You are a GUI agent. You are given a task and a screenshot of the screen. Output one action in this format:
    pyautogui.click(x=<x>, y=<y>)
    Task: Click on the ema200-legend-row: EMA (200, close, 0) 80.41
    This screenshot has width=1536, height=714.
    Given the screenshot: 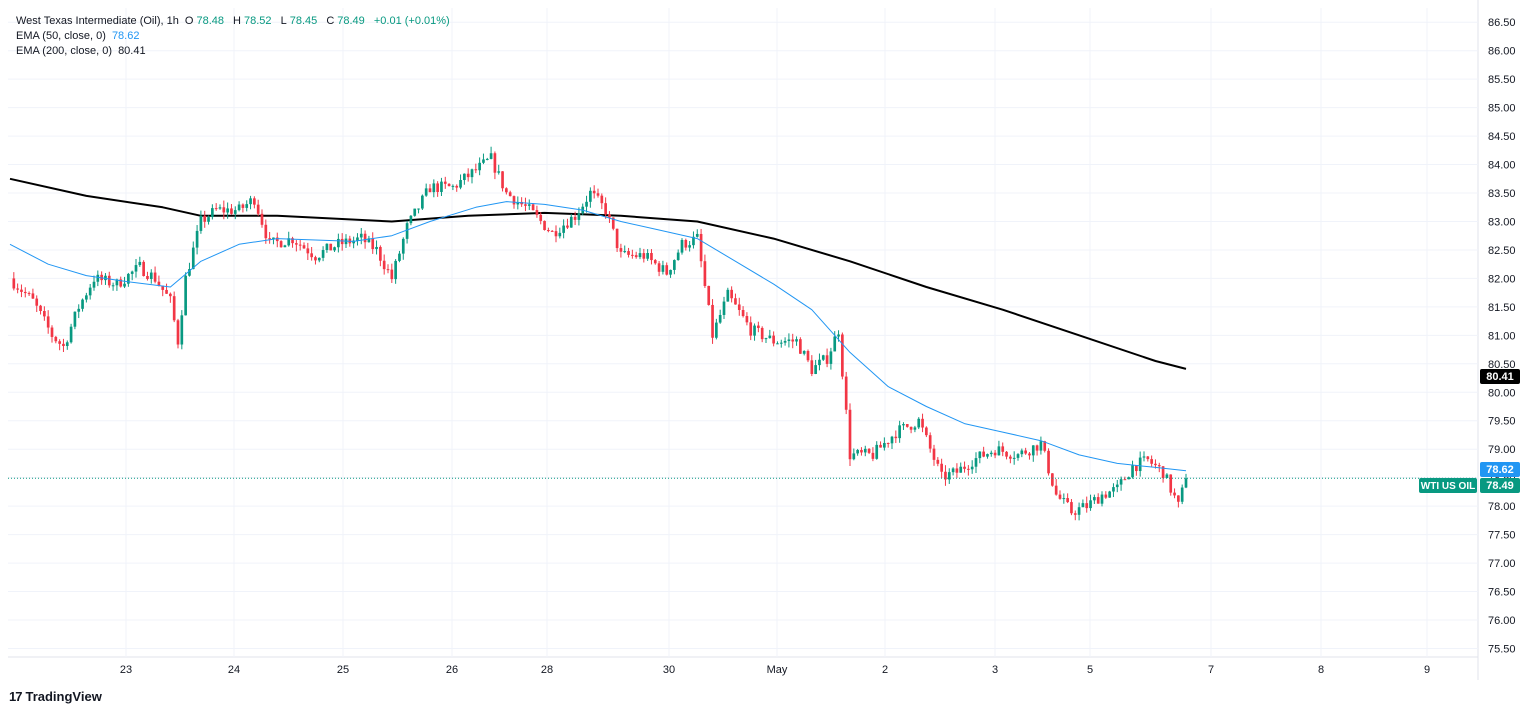 What is the action you would take?
    pyautogui.click(x=234, y=51)
    